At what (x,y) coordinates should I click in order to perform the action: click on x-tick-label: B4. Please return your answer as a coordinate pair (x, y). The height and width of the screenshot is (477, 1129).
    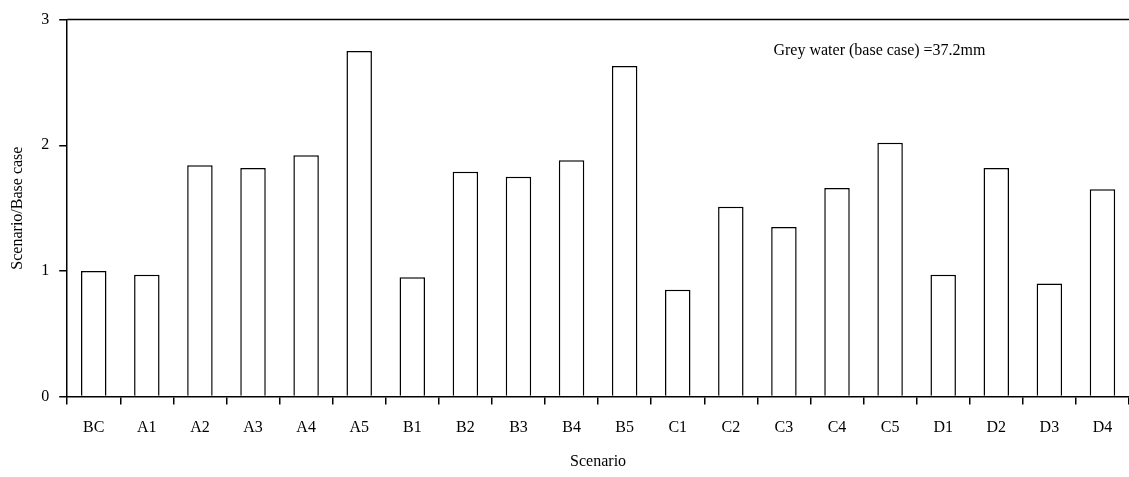
    Looking at the image, I should click on (571, 427).